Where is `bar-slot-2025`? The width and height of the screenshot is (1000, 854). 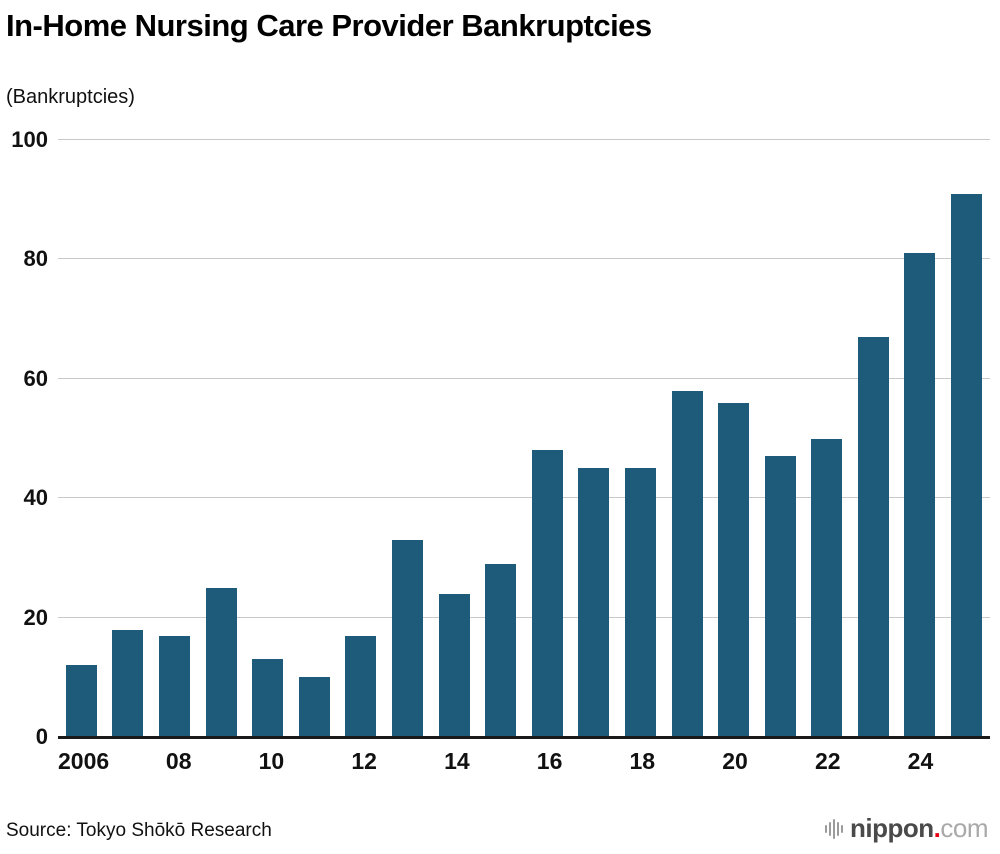 bar-slot-2025 is located at coordinates (966, 438).